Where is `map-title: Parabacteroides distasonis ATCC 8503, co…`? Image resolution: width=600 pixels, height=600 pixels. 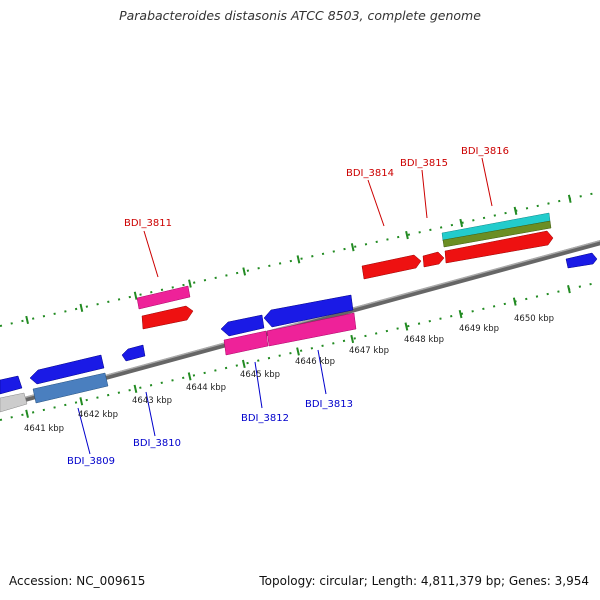 map-title: Parabacteroides distasonis ATCC 8503, co… is located at coordinates (300, 15).